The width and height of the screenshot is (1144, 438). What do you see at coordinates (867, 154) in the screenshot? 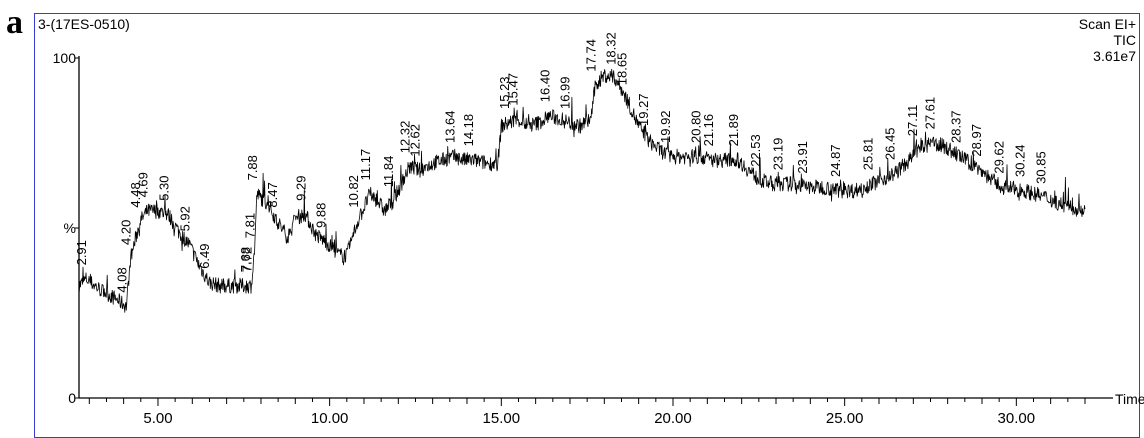
I see `peak-label: 25.81` at bounding box center [867, 154].